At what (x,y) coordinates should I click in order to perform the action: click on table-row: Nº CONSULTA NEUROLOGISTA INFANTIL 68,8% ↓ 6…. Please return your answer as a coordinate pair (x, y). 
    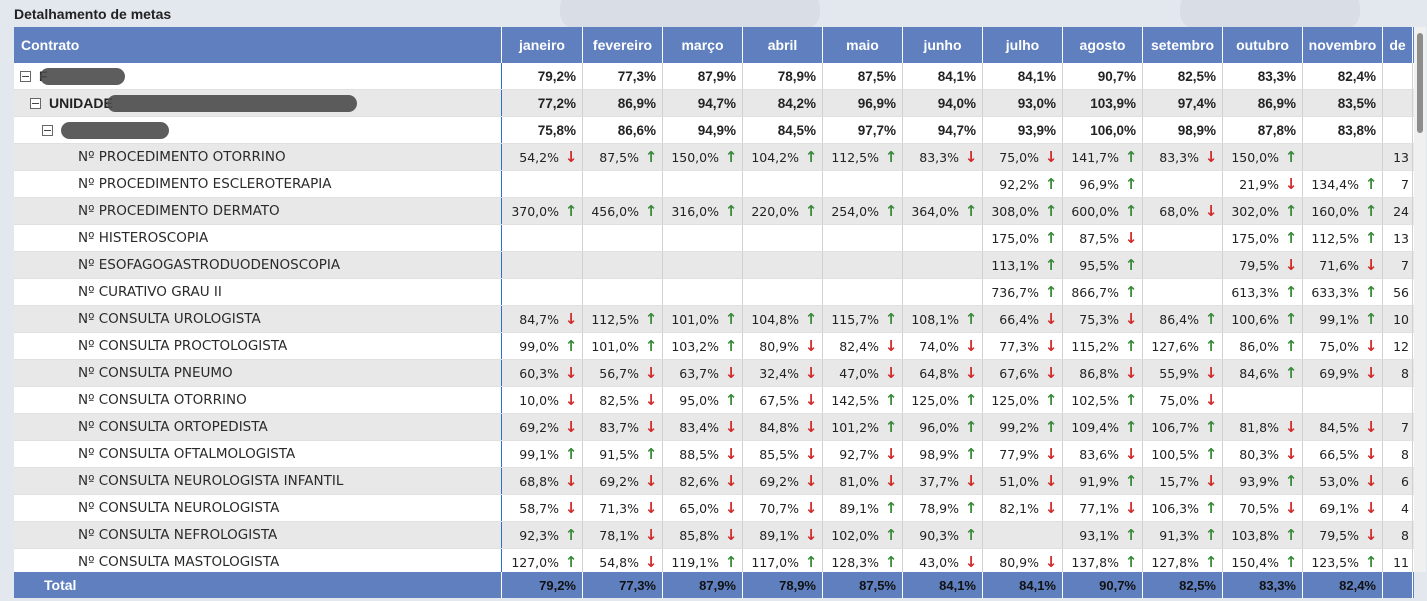
    Looking at the image, I should click on (714, 481).